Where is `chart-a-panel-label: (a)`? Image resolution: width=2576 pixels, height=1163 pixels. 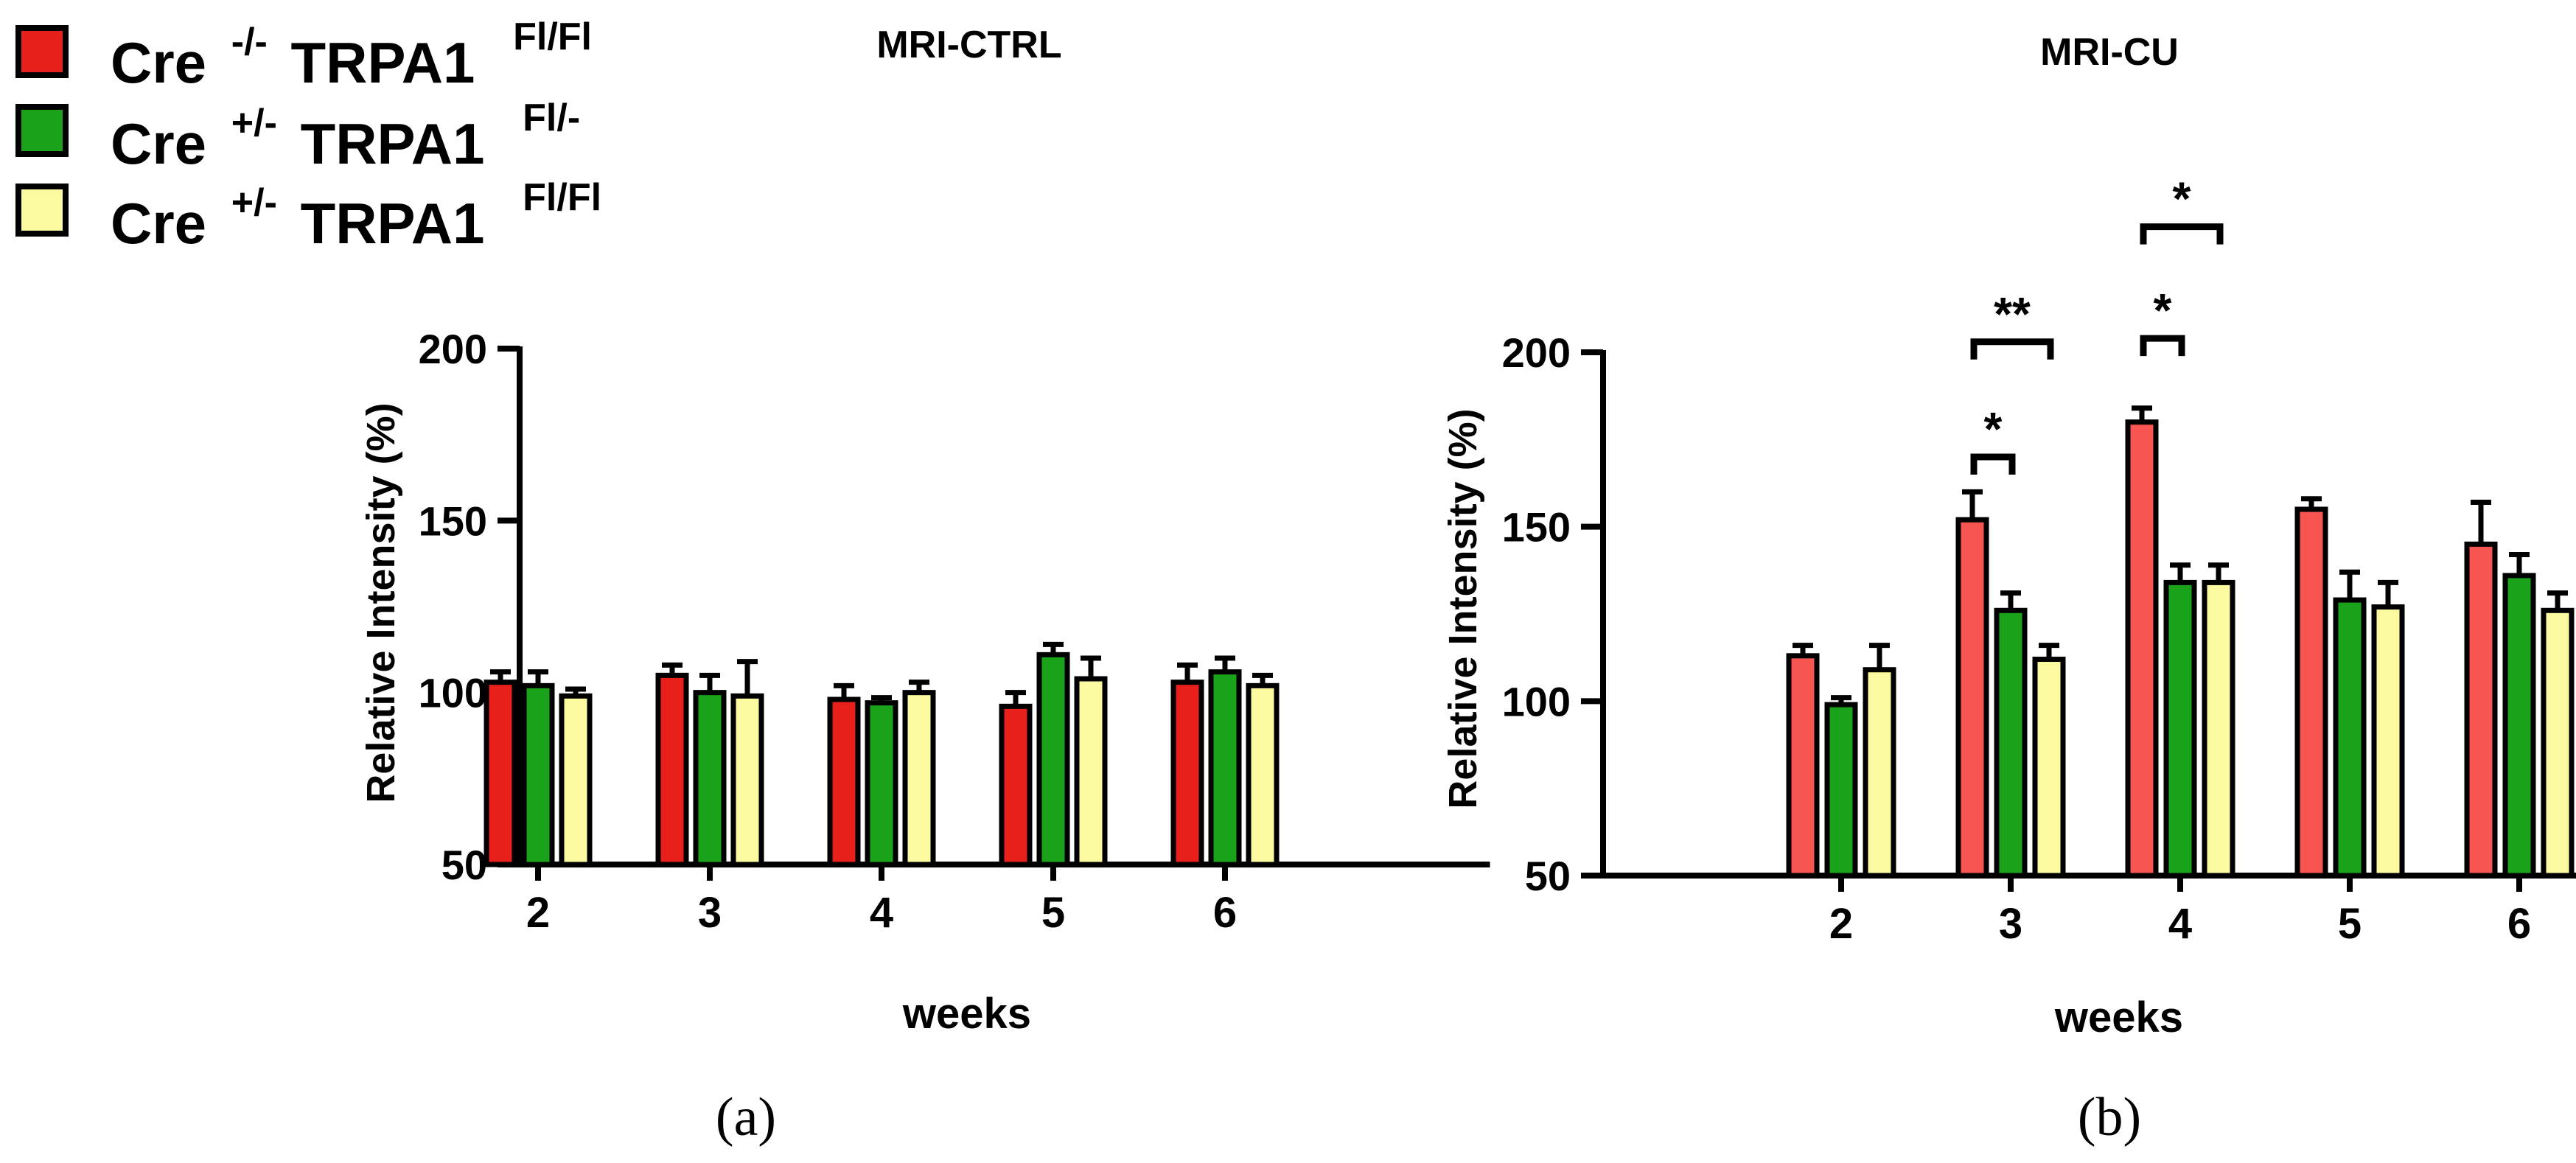 chart-a-panel-label: (a) is located at coordinates (746, 1117).